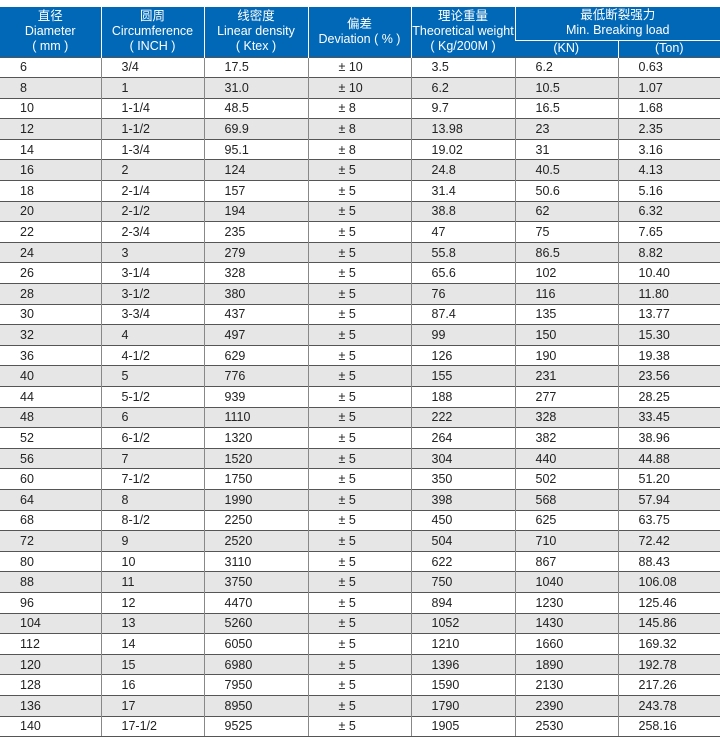 This screenshot has width=720, height=741. I want to click on cell-linear-density: 776, so click(255, 376).